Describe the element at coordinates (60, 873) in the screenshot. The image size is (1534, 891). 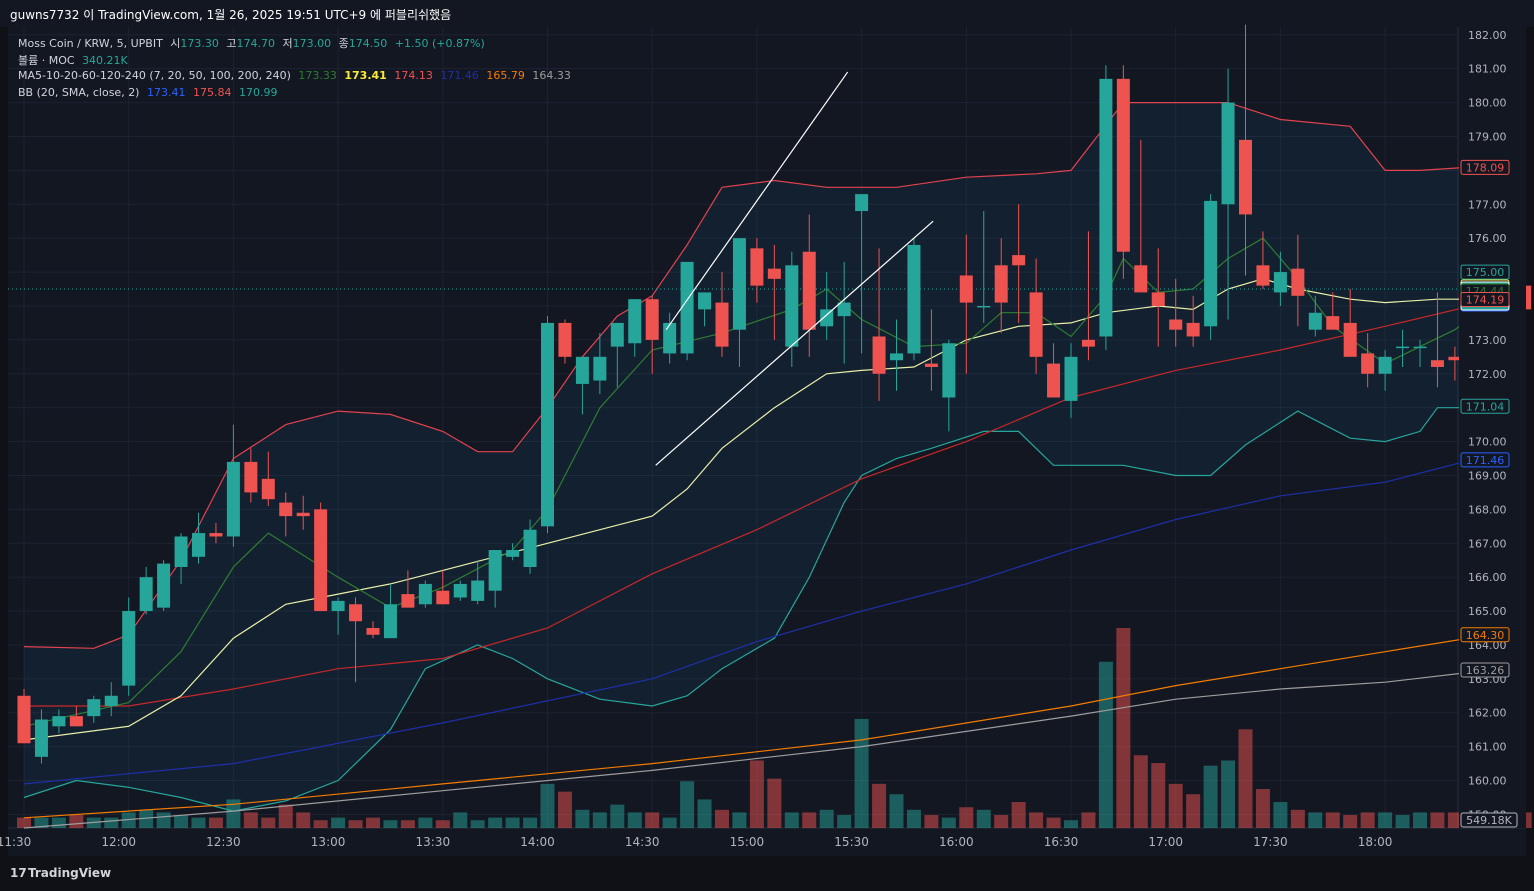
I see `tradingview-logo: 17TradingView` at that location.